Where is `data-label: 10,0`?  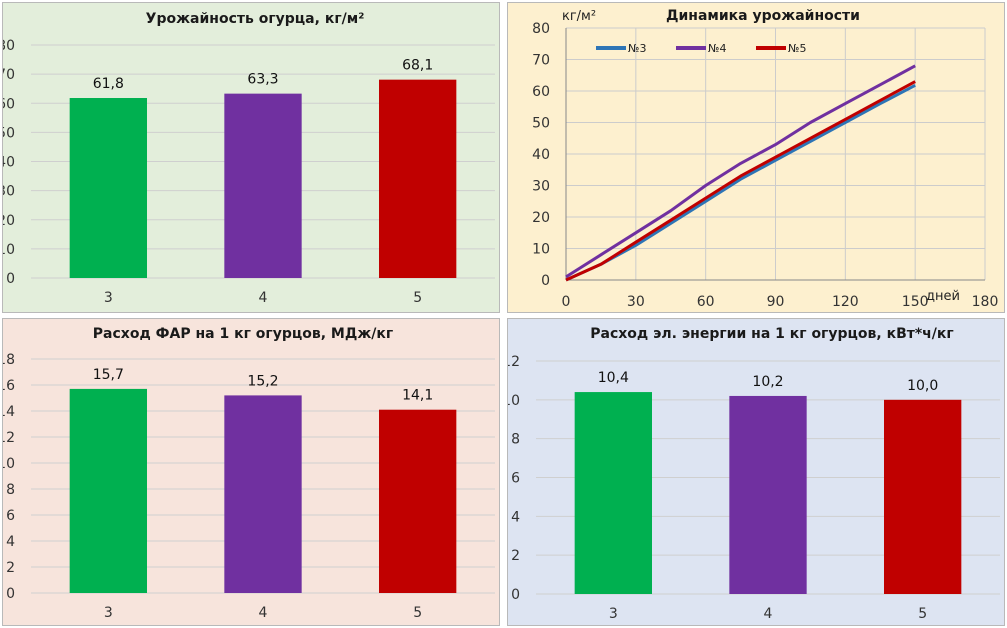
data-label: 10,0 is located at coordinates (922, 386).